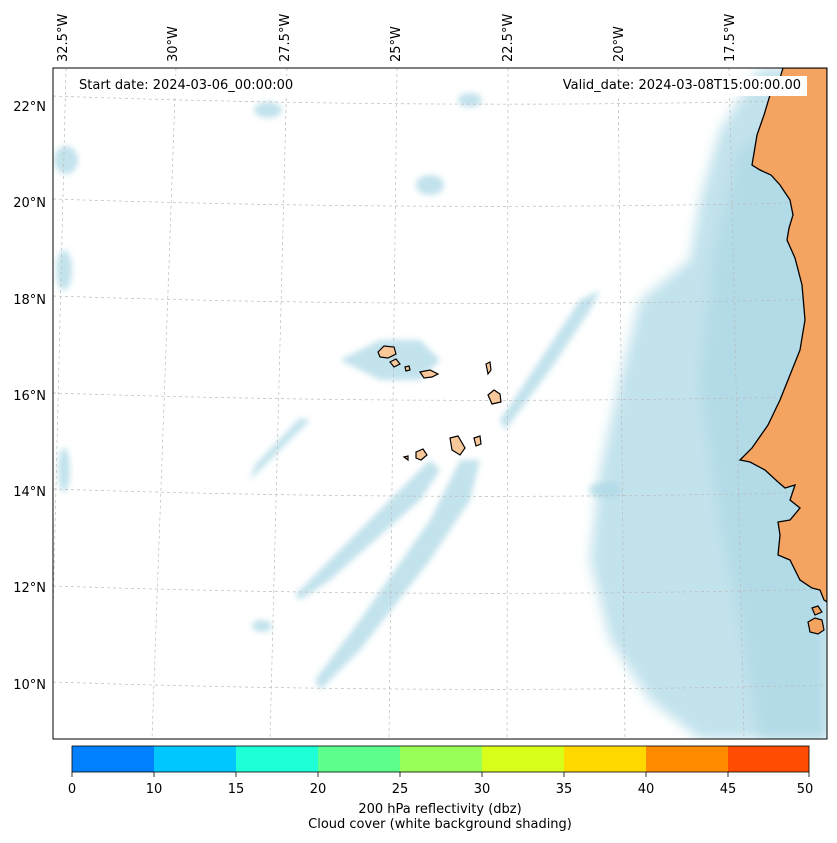 This screenshot has width=837, height=843. I want to click on colorbar-tick-label: 45, so click(728, 789).